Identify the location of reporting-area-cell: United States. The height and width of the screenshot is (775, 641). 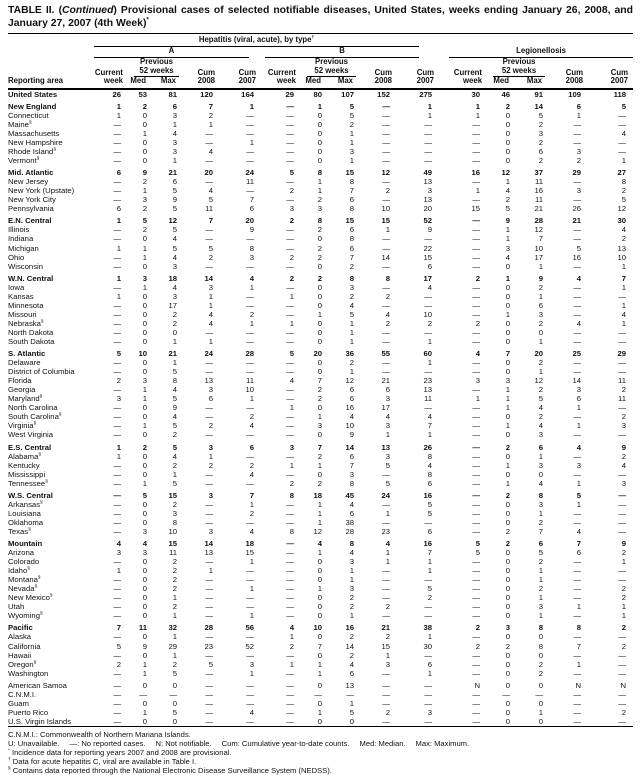
(33, 94).